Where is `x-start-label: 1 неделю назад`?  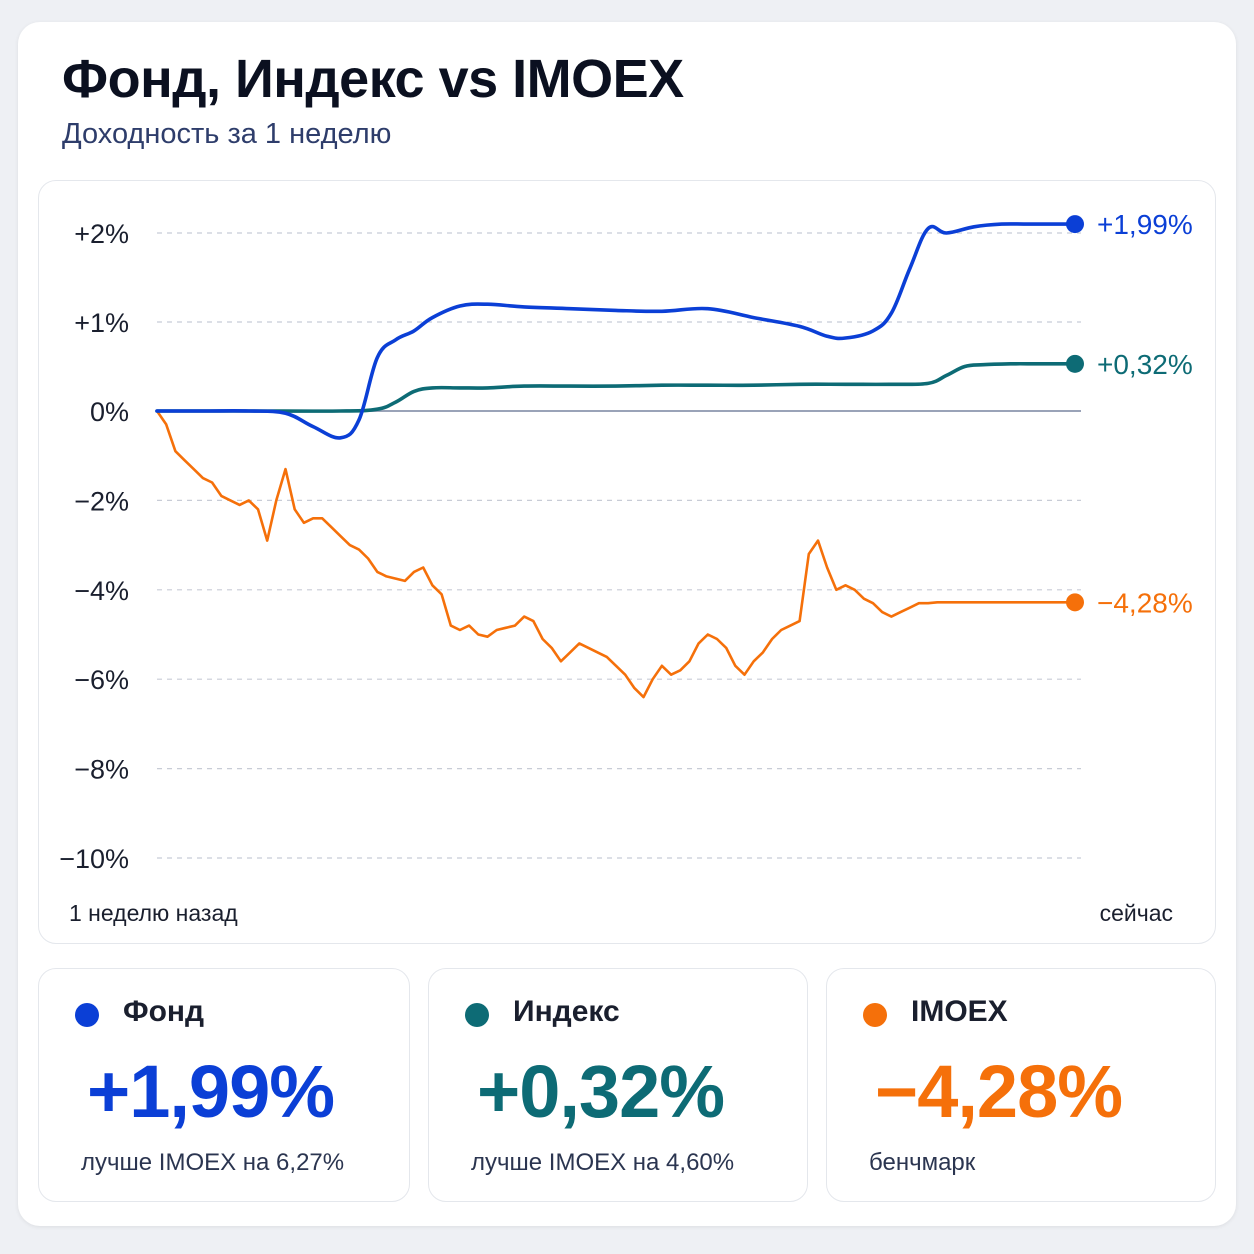
x-start-label: 1 неделю назад is located at coordinates (153, 913).